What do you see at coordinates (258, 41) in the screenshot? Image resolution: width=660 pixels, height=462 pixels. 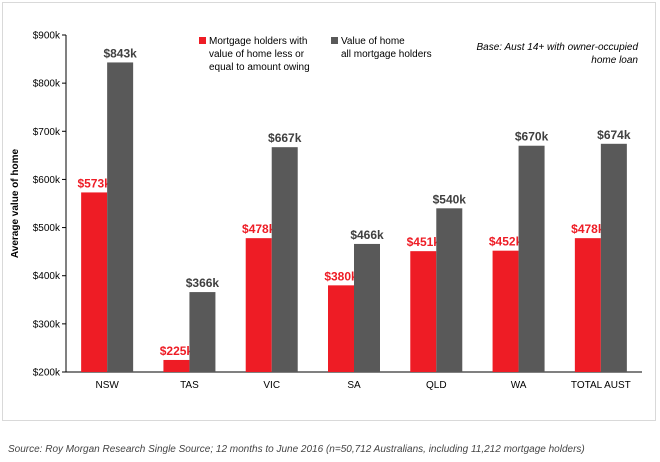 I see `legend-label: Mortgage holders with` at bounding box center [258, 41].